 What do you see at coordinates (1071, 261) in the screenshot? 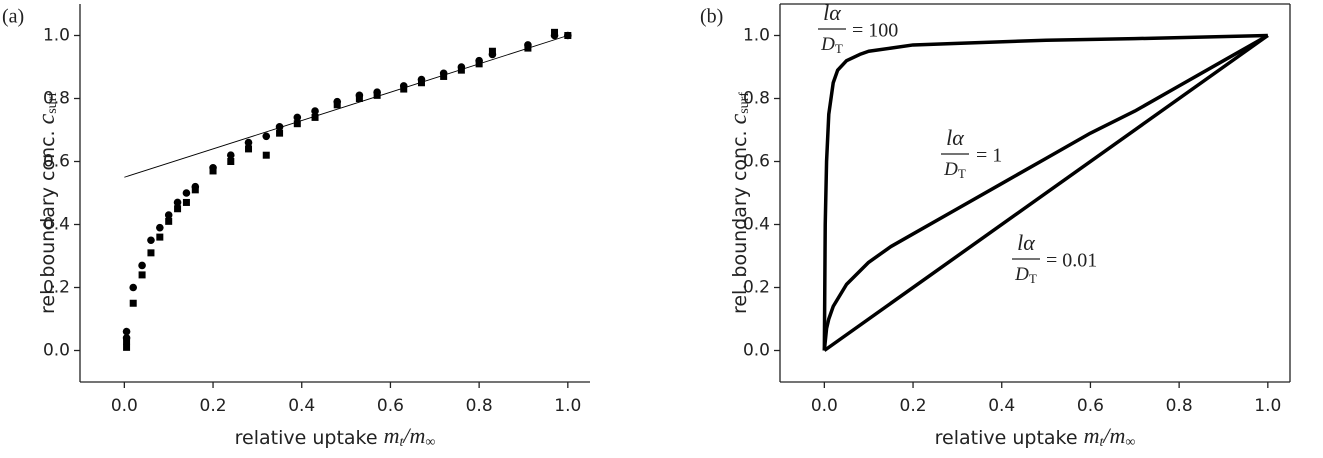
I see `annotation-value: = 0.01` at bounding box center [1071, 261].